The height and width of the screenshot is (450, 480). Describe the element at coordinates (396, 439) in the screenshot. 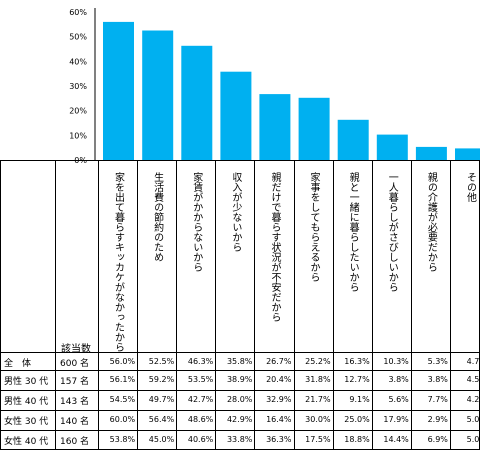

I see `table-cell: 14.4%` at that location.